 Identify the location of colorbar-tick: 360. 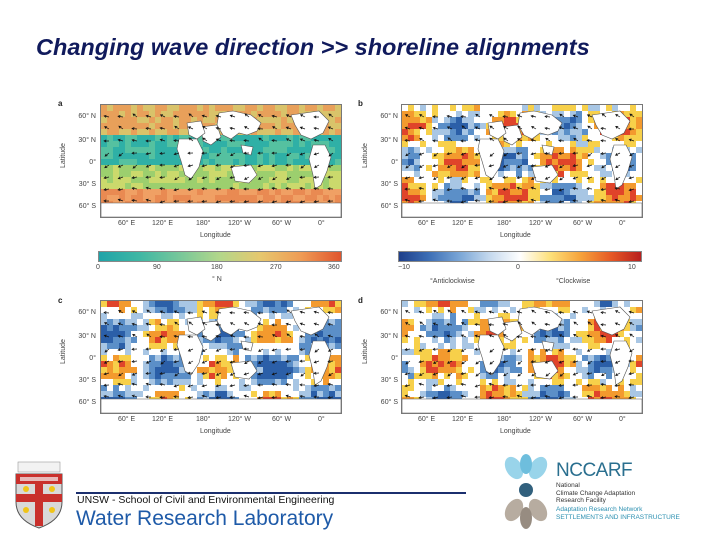
(334, 267).